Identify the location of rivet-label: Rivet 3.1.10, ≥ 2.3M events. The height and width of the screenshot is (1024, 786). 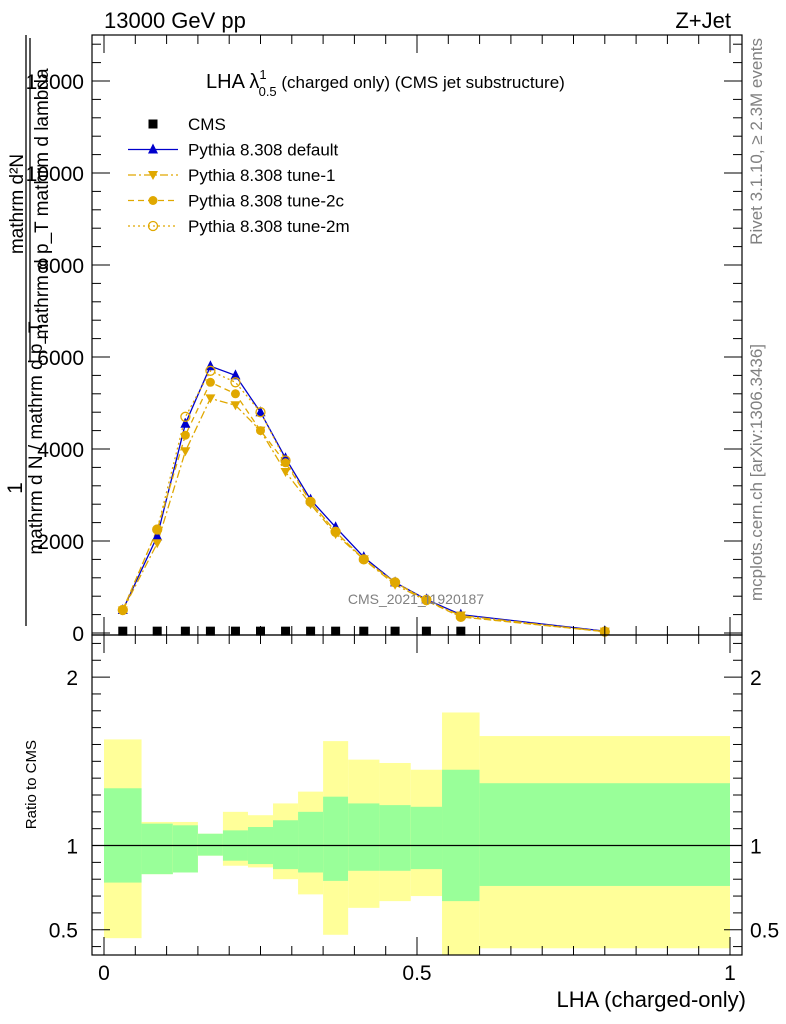
(756, 141).